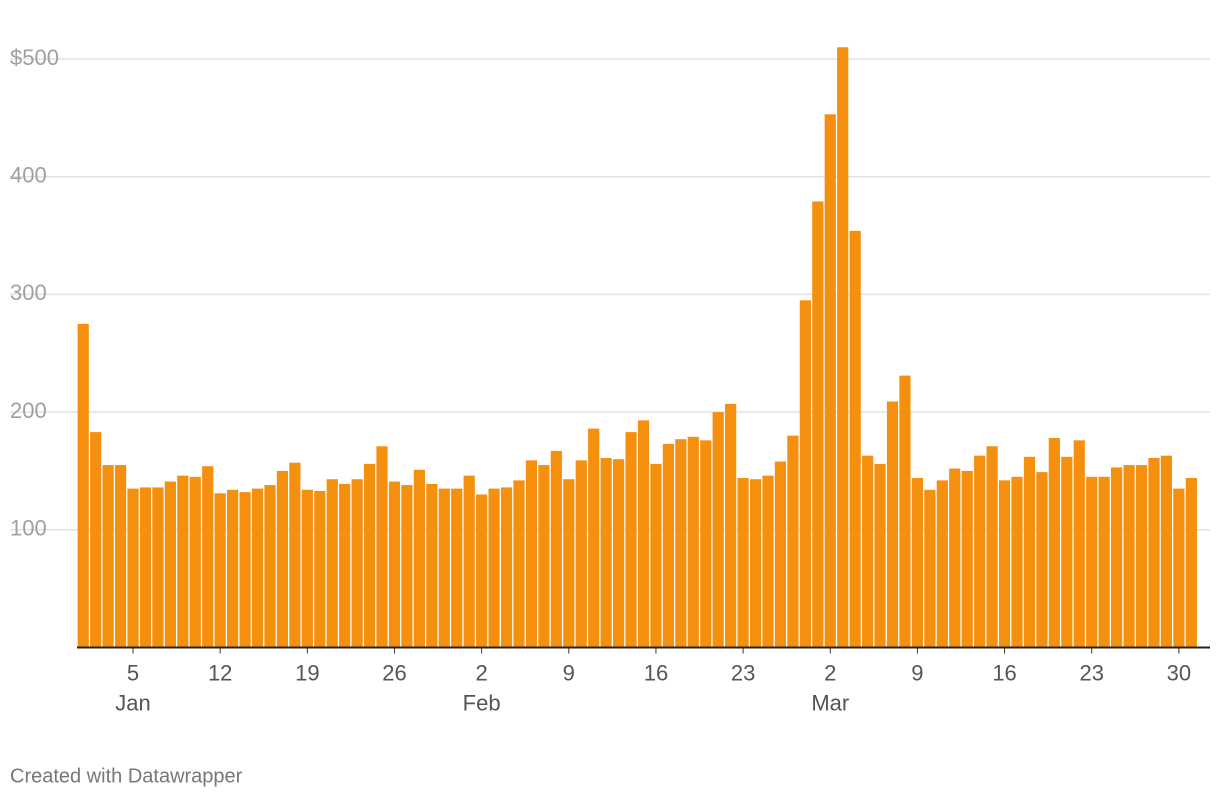 The width and height of the screenshot is (1220, 800). I want to click on y-tick-label: 100, so click(28, 528).